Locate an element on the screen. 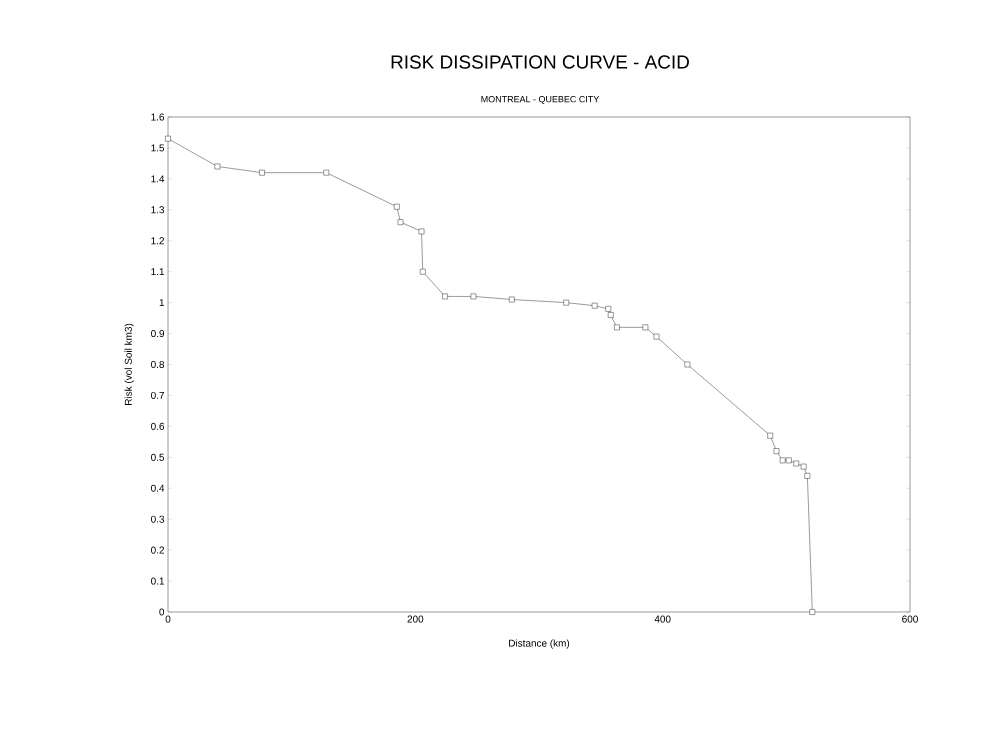 Image resolution: width=1003 pixels, height=736 pixels. y-tick-label: 1.5 is located at coordinates (158, 148).